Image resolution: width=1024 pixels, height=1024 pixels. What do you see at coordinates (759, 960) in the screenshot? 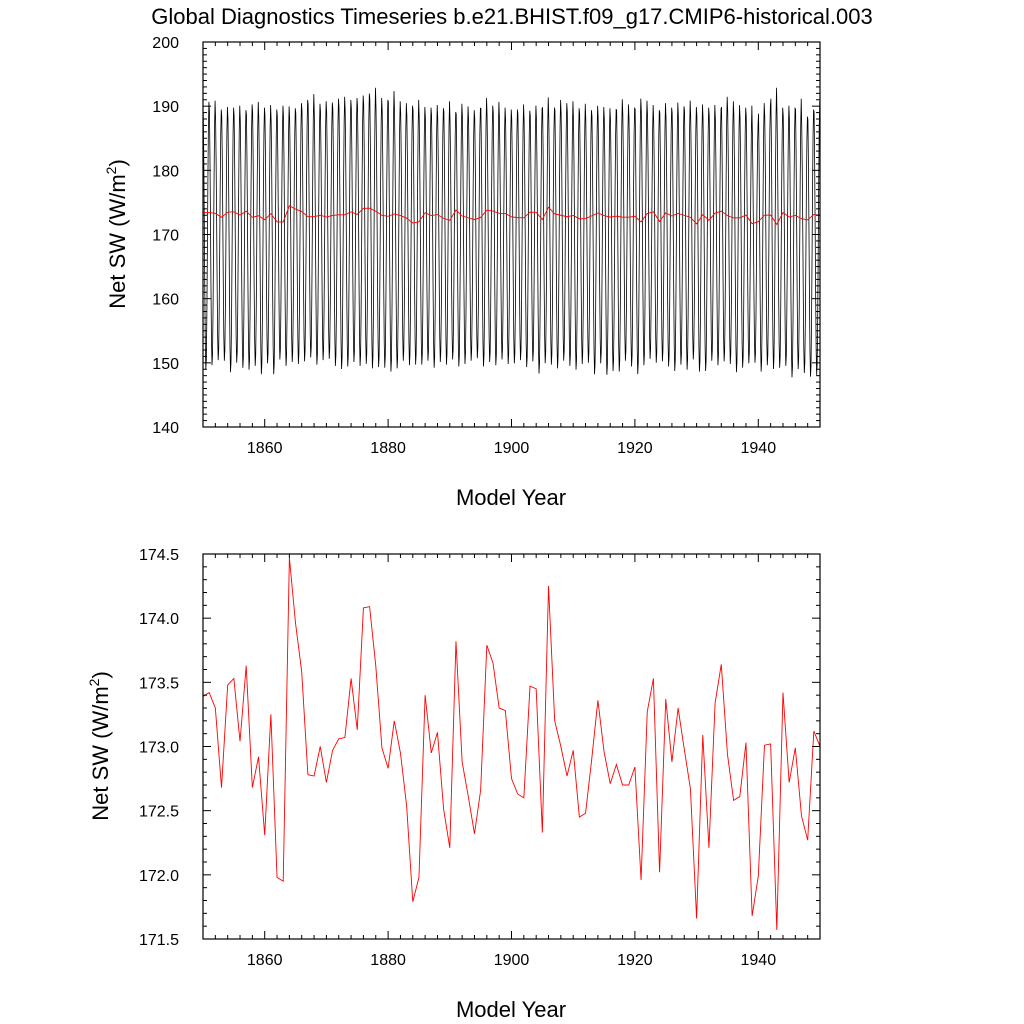
I see `bottom-x-tick-label: 1940` at bounding box center [759, 960].